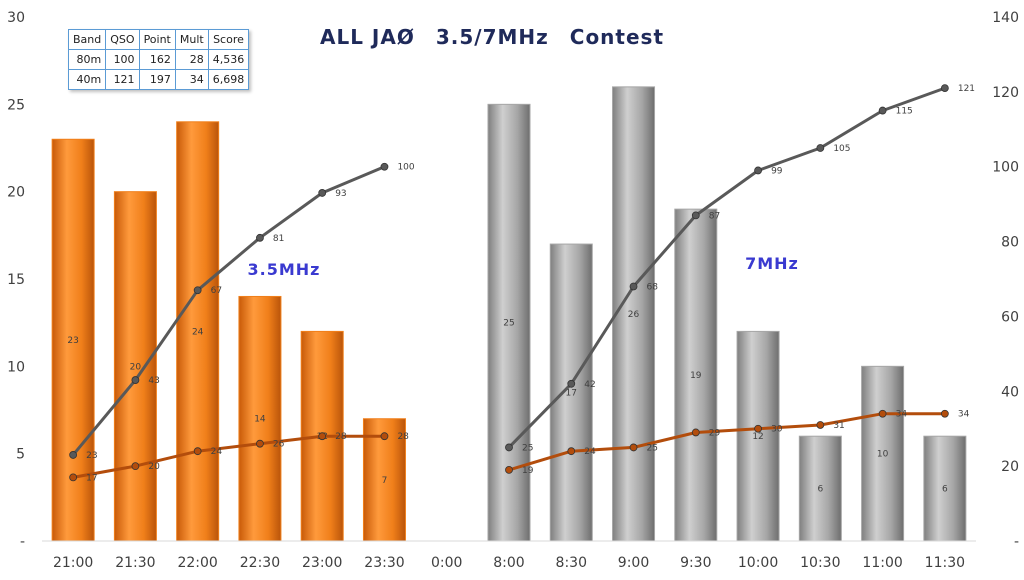 This screenshot has width=1024, height=580. I want to click on summary-header-row: Band QSO Point Mult Score, so click(158, 39).